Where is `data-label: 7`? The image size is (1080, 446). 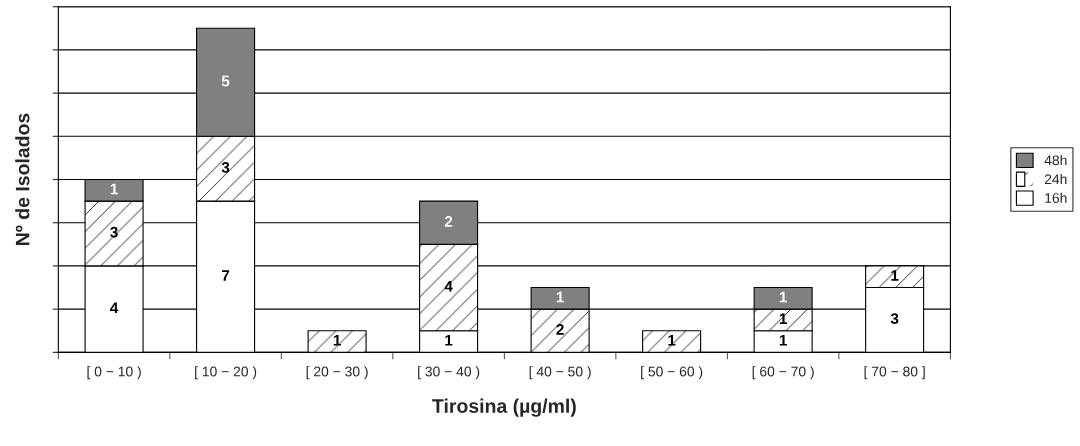 data-label: 7 is located at coordinates (225, 275).